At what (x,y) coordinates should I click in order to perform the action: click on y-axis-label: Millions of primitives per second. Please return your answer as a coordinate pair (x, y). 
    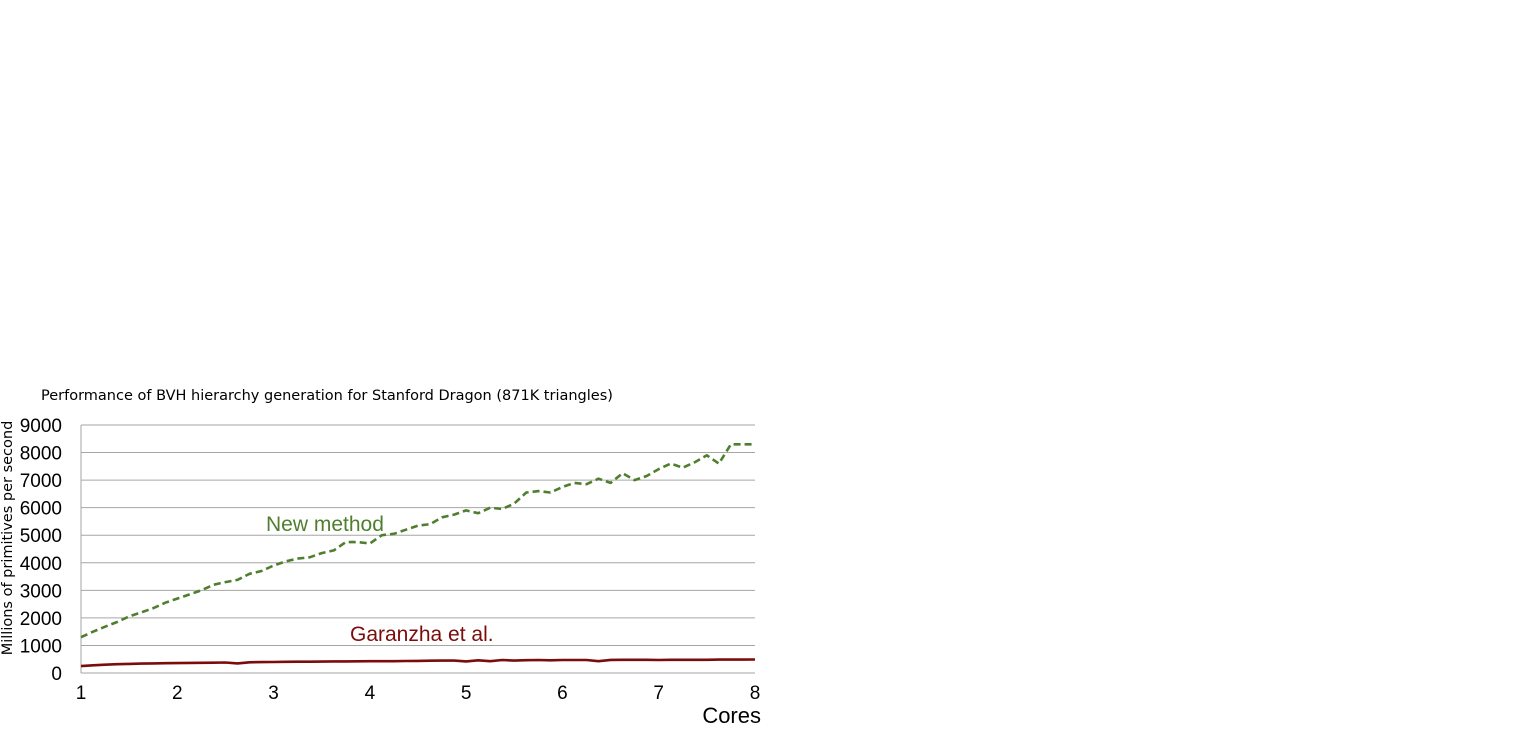
    Looking at the image, I should click on (8, 538).